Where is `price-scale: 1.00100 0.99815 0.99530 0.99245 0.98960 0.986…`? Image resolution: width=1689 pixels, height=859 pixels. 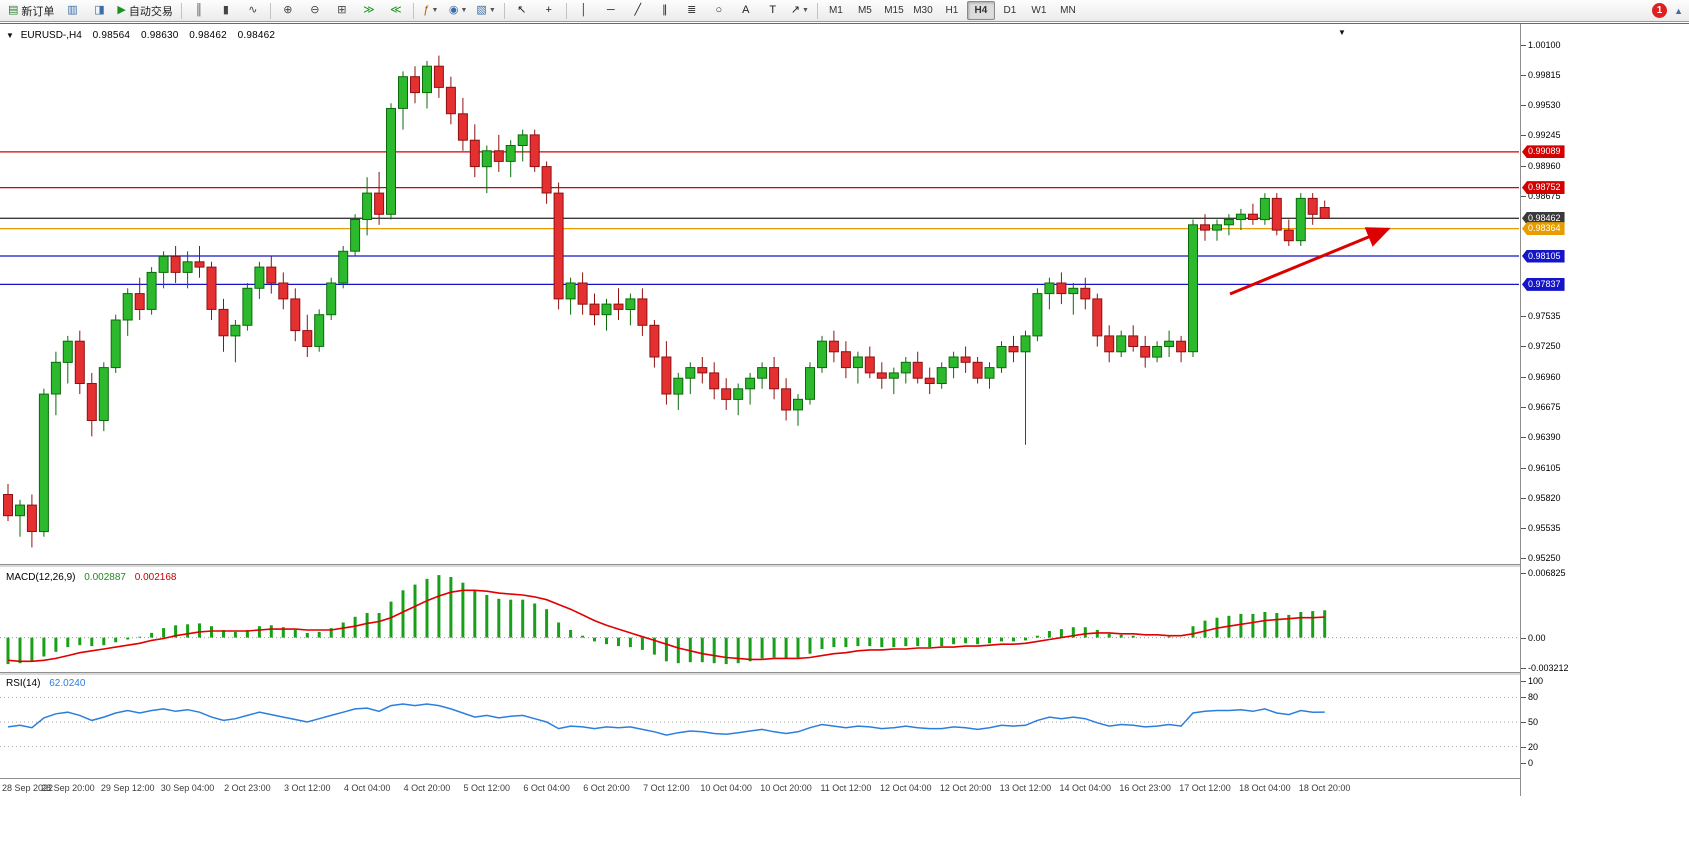
price-scale: 1.00100 0.99815 0.99530 0.99245 0.98960 0.986… is located at coordinates (1605, 441).